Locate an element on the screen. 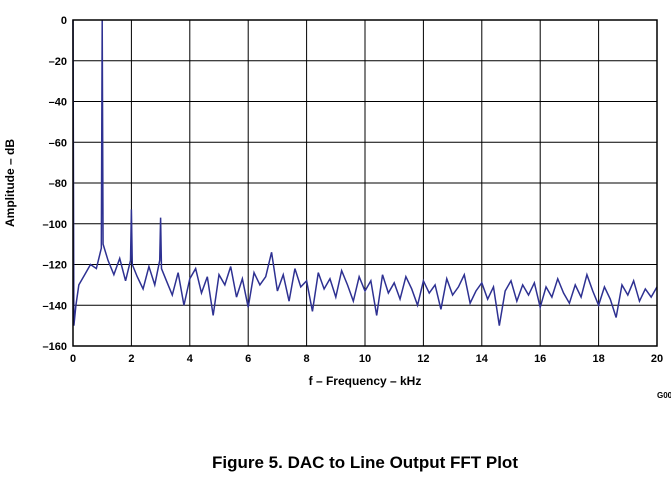 The height and width of the screenshot is (481, 671). y-tick-label: –160 is located at coordinates (55, 347).